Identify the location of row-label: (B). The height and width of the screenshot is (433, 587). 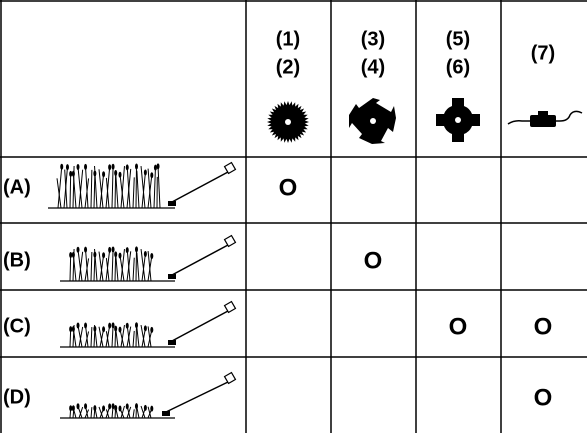
(17, 260).